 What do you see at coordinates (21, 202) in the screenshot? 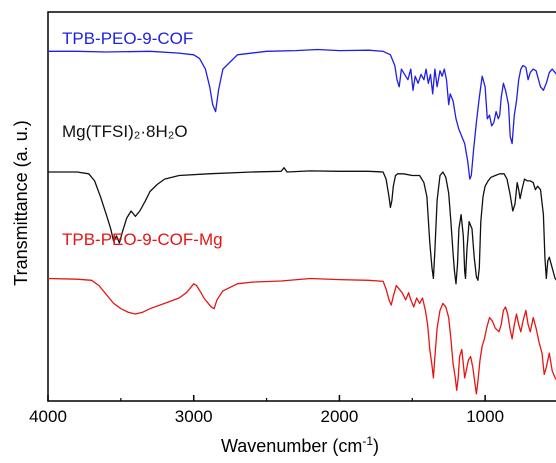
I see `y-axis-title: Transmittance (a. u.)` at bounding box center [21, 202].